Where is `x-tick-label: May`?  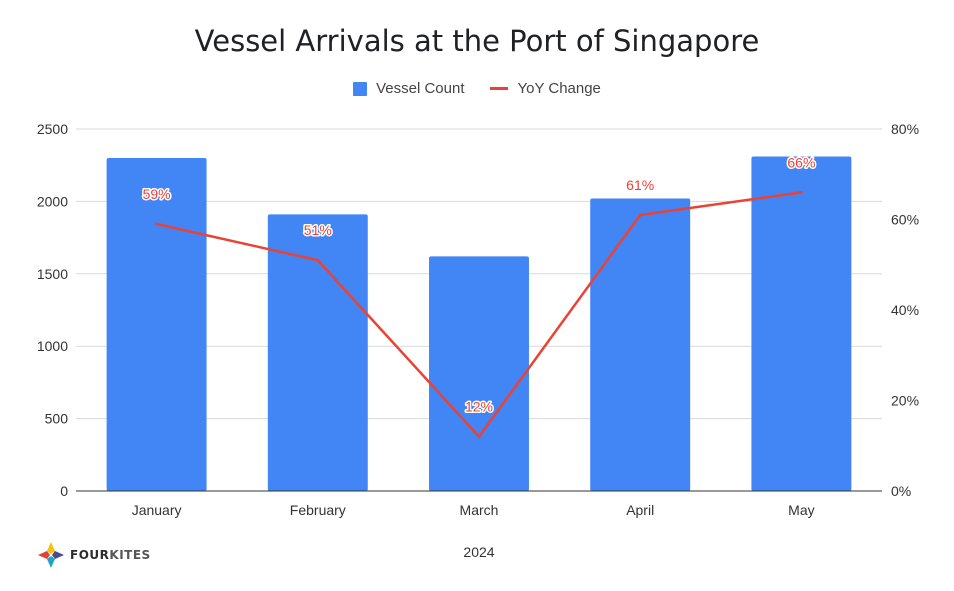 x-tick-label: May is located at coordinates (801, 510).